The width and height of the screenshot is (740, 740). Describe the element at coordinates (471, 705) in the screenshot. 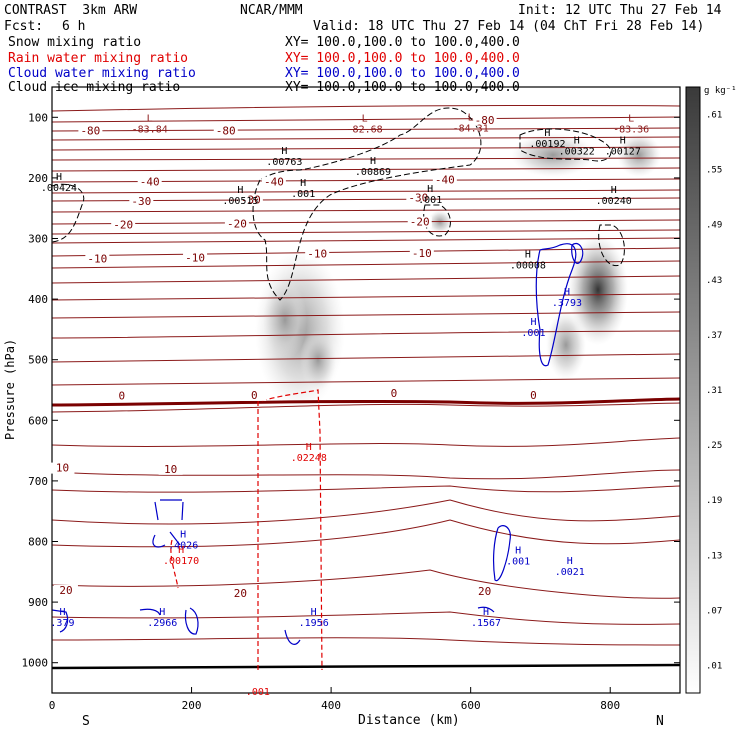

I see `x-tick-label: 600` at that location.